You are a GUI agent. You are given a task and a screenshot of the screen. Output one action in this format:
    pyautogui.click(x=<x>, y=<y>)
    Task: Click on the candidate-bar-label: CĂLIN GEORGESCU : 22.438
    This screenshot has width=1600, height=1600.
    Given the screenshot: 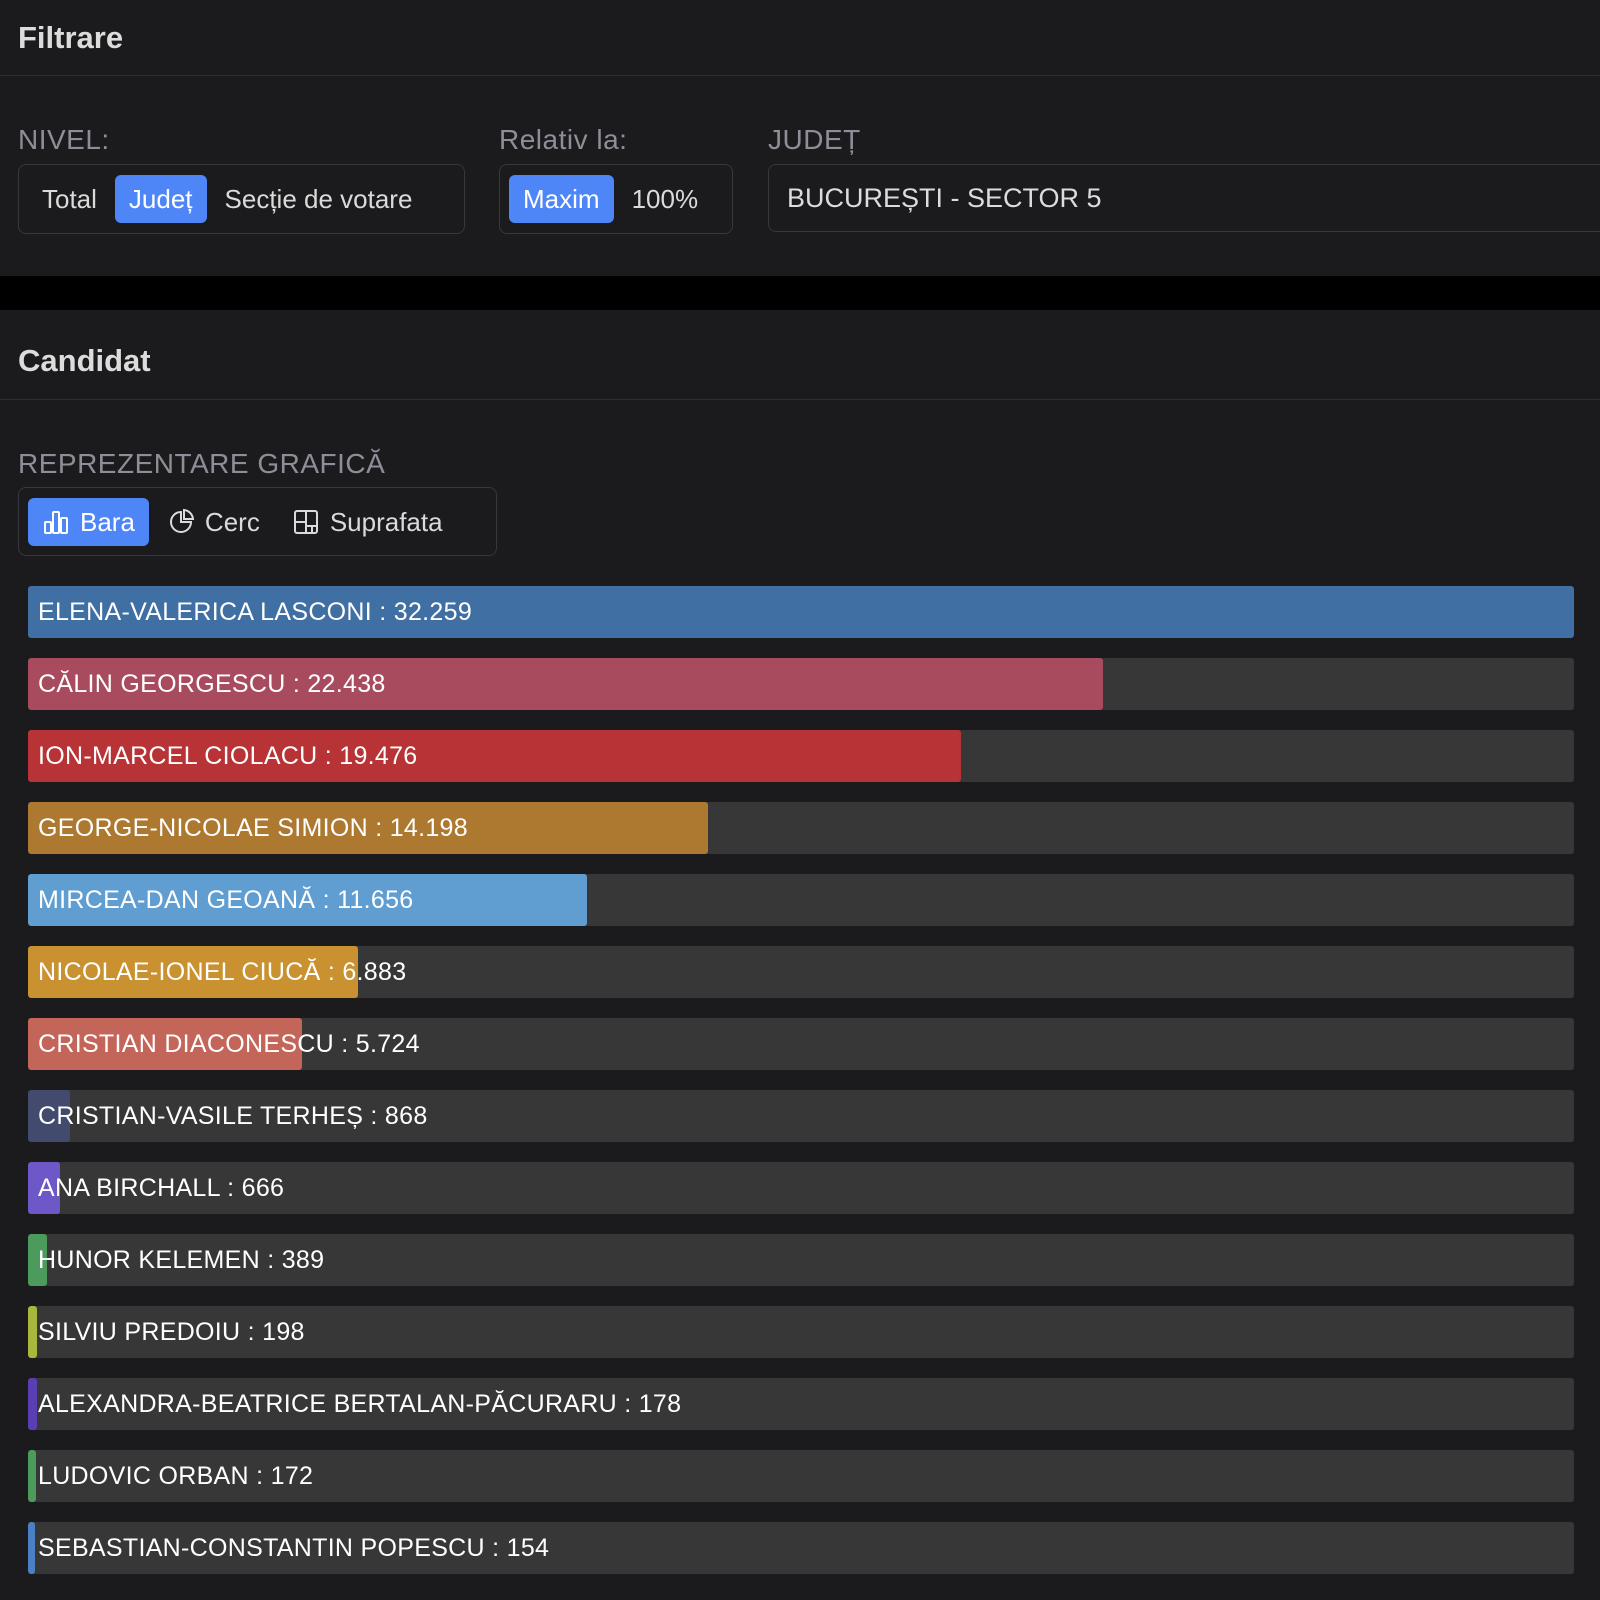 What is the action you would take?
    pyautogui.click(x=212, y=684)
    